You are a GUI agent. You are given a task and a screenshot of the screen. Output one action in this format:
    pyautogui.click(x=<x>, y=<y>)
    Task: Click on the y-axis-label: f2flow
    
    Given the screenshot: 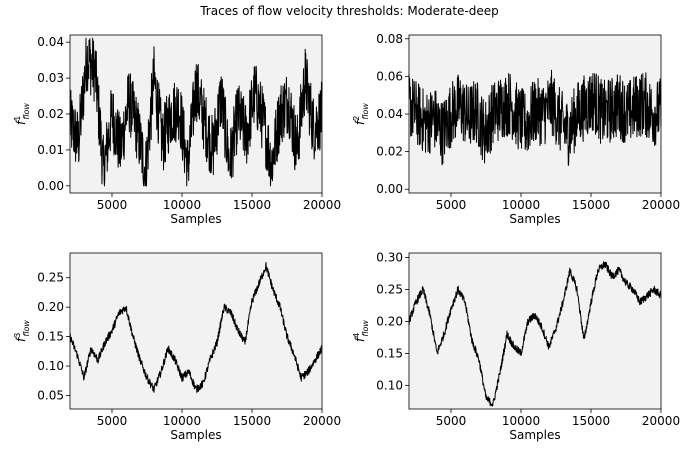 What is the action you would take?
    pyautogui.click(x=361, y=114)
    